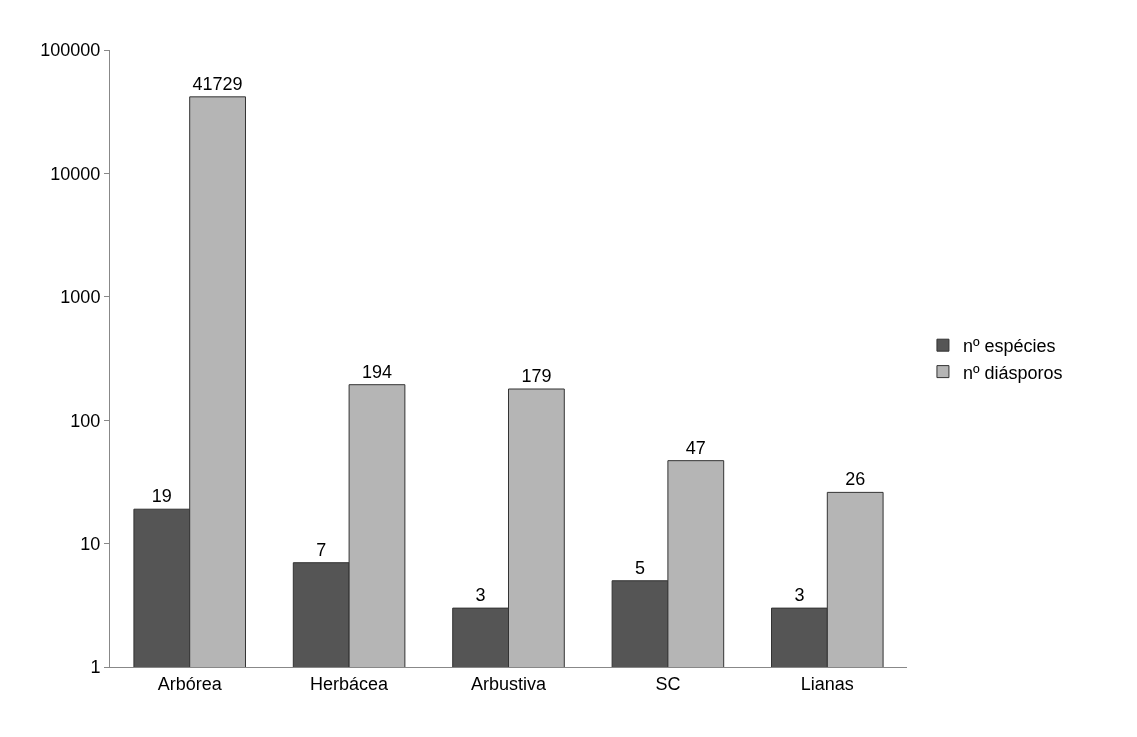 The width and height of the screenshot is (1137, 737). Describe the element at coordinates (1009, 346) in the screenshot. I see `legend-label: nº espécies` at that location.